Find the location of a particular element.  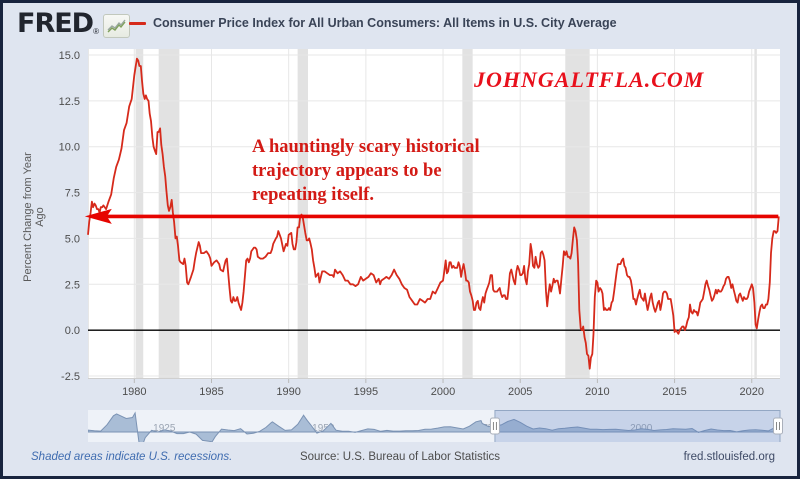

annotation-note-line-2: trajectory appears to be is located at coordinates (347, 171).